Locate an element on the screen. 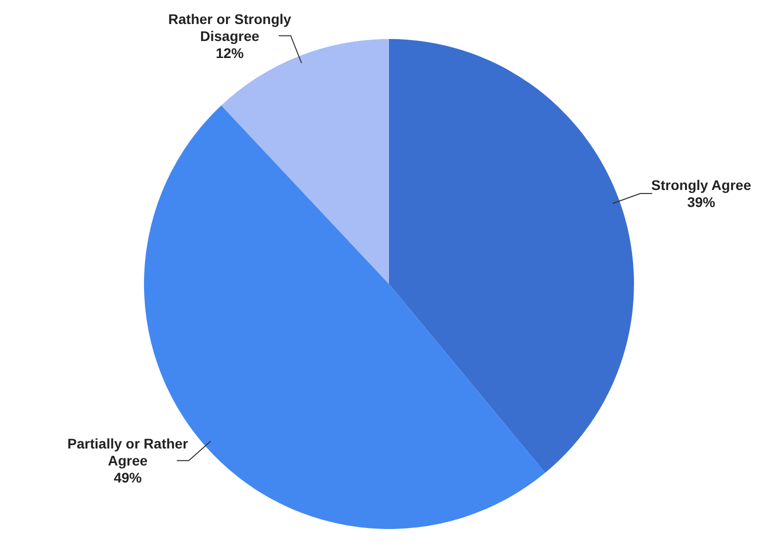 The image size is (783, 547). data-label: 49% is located at coordinates (128, 478).